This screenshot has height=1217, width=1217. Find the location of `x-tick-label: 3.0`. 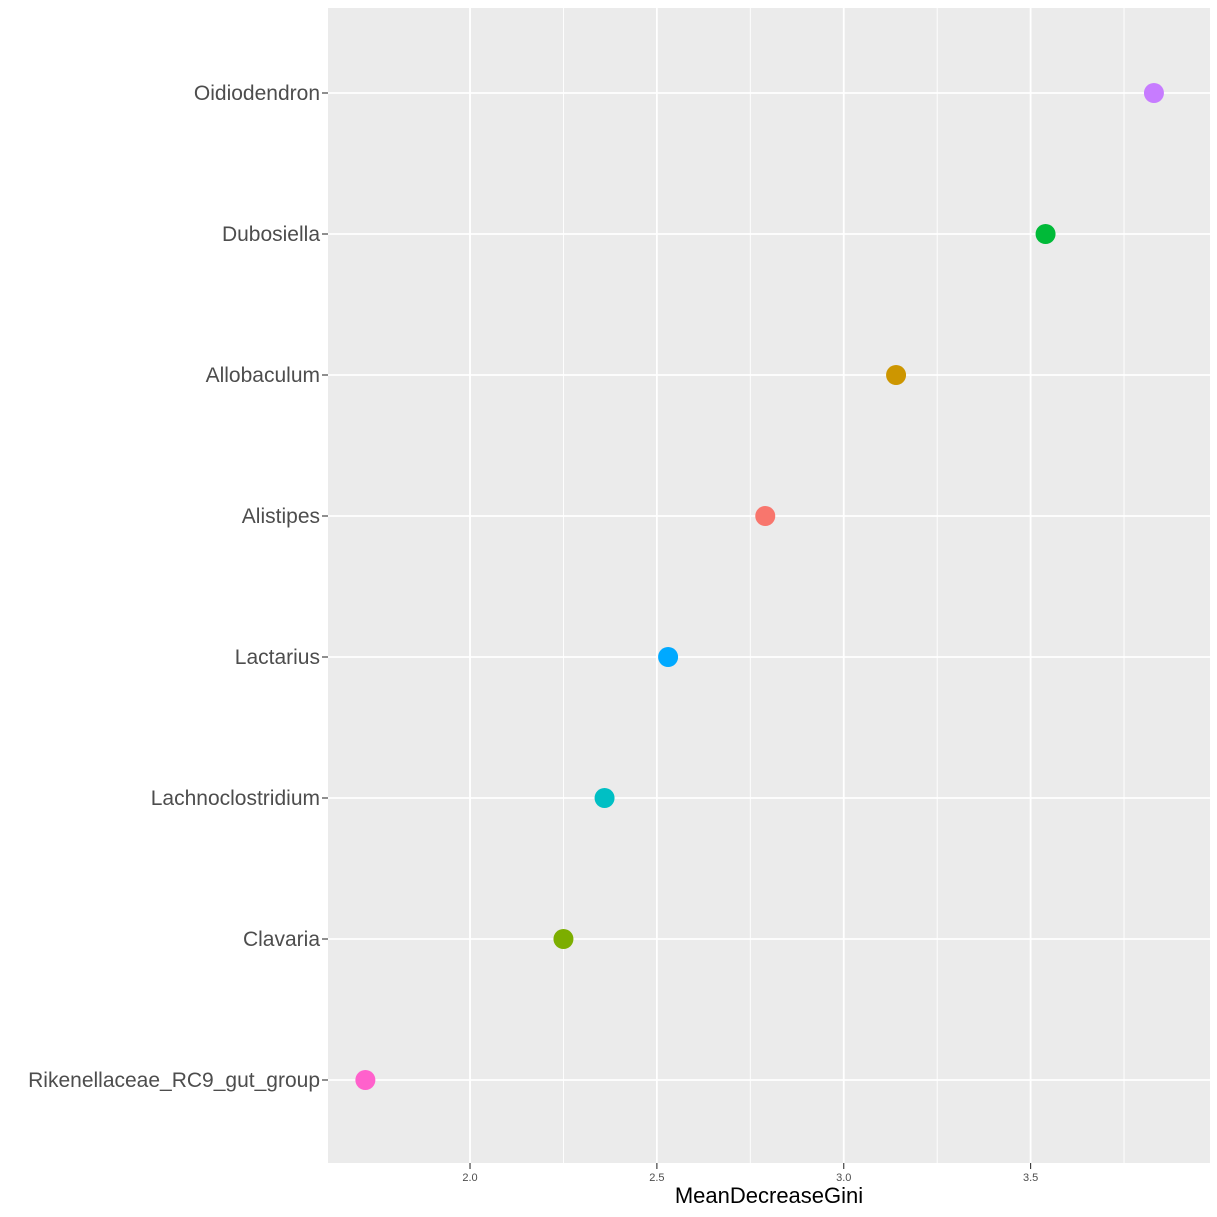

x-tick-label: 3.0 is located at coordinates (843, 1178).